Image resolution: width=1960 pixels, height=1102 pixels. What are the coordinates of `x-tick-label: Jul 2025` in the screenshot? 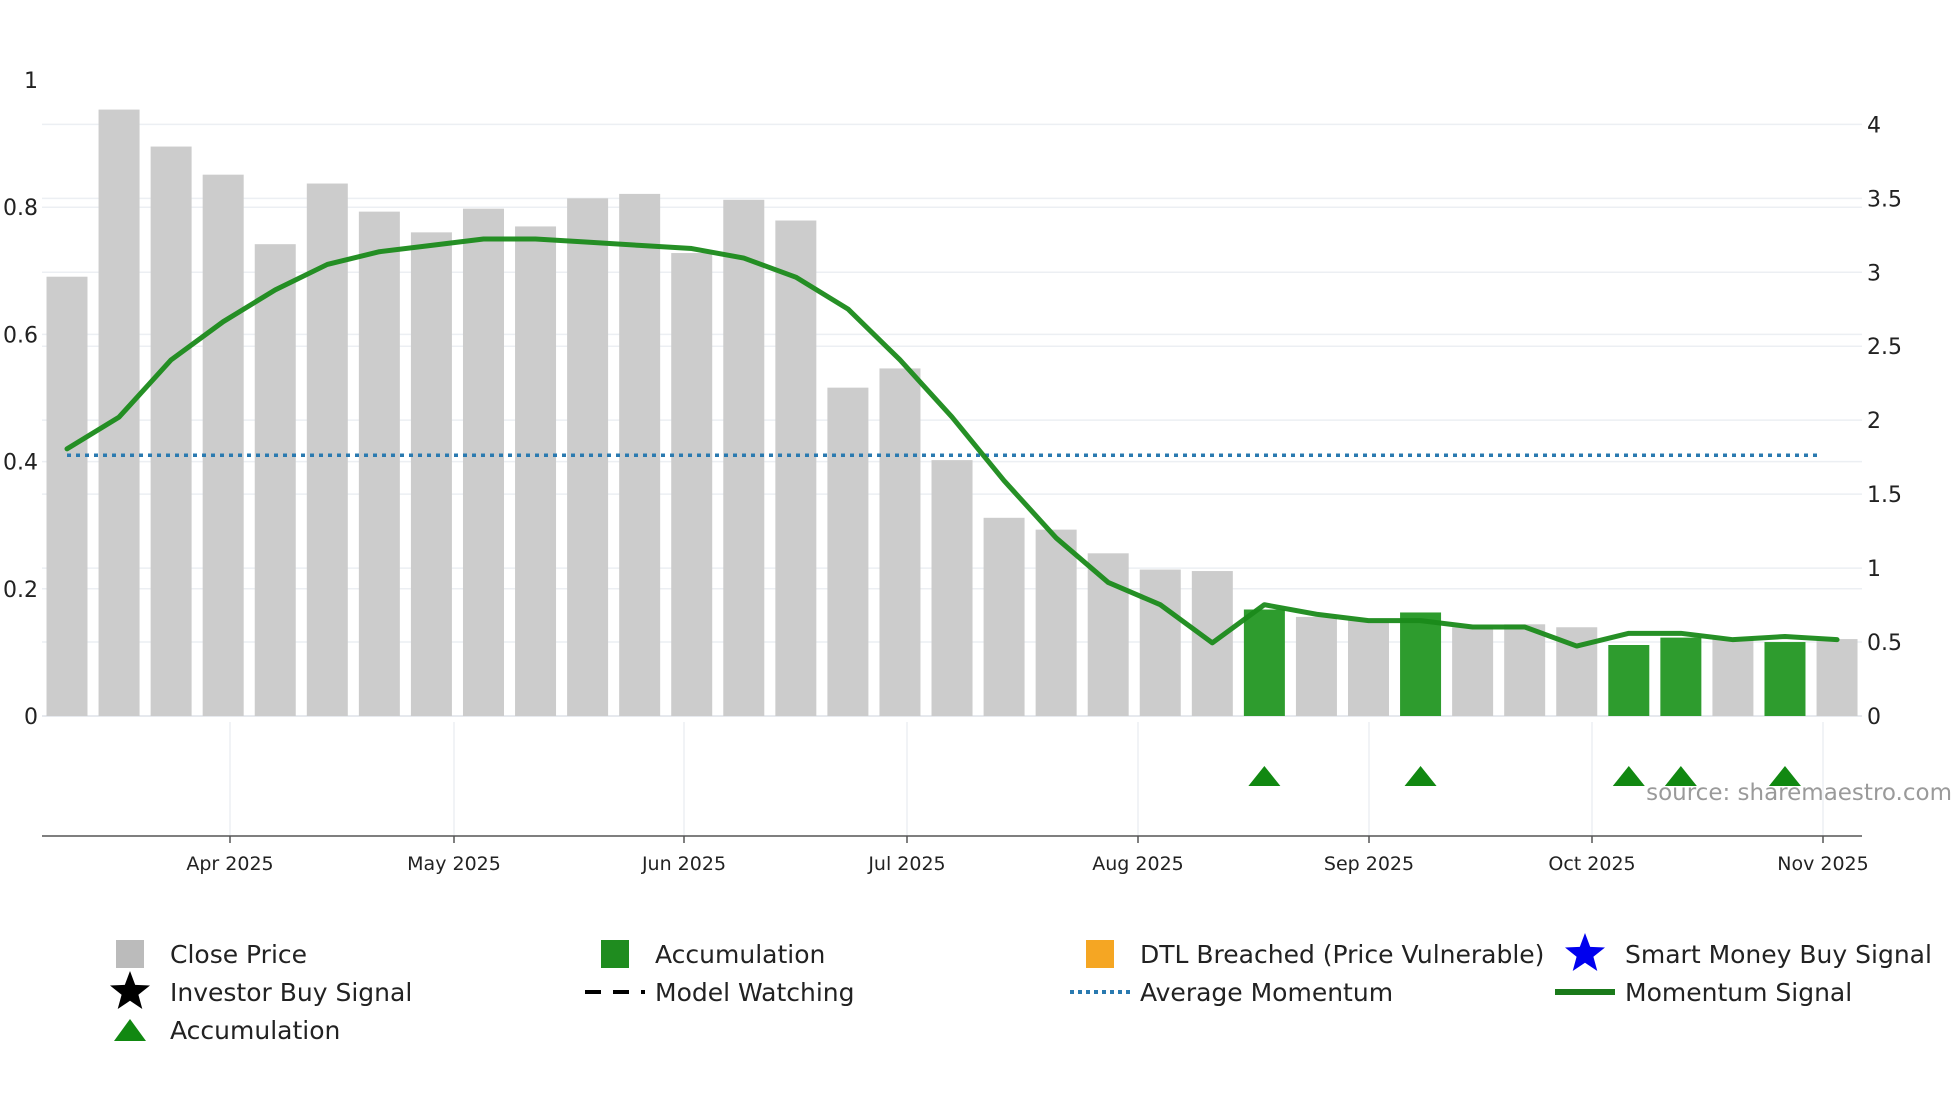 It's located at (906, 864).